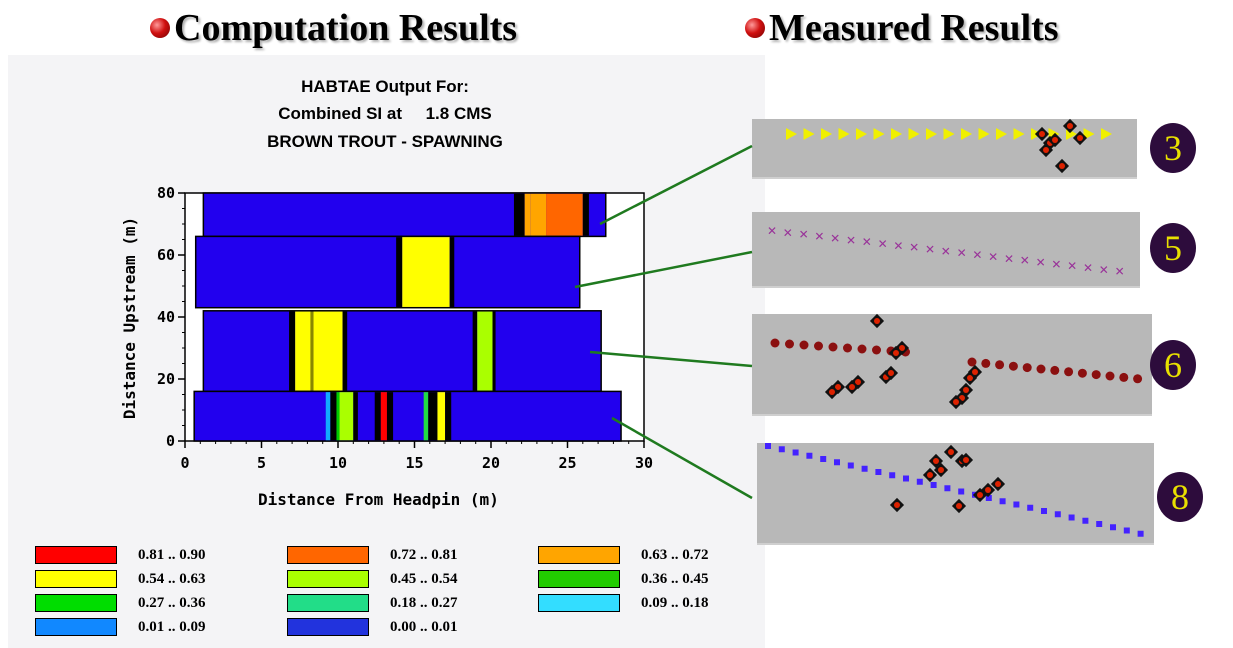  I want to click on legend-label: 0.45 .. 0.54, so click(424, 579).